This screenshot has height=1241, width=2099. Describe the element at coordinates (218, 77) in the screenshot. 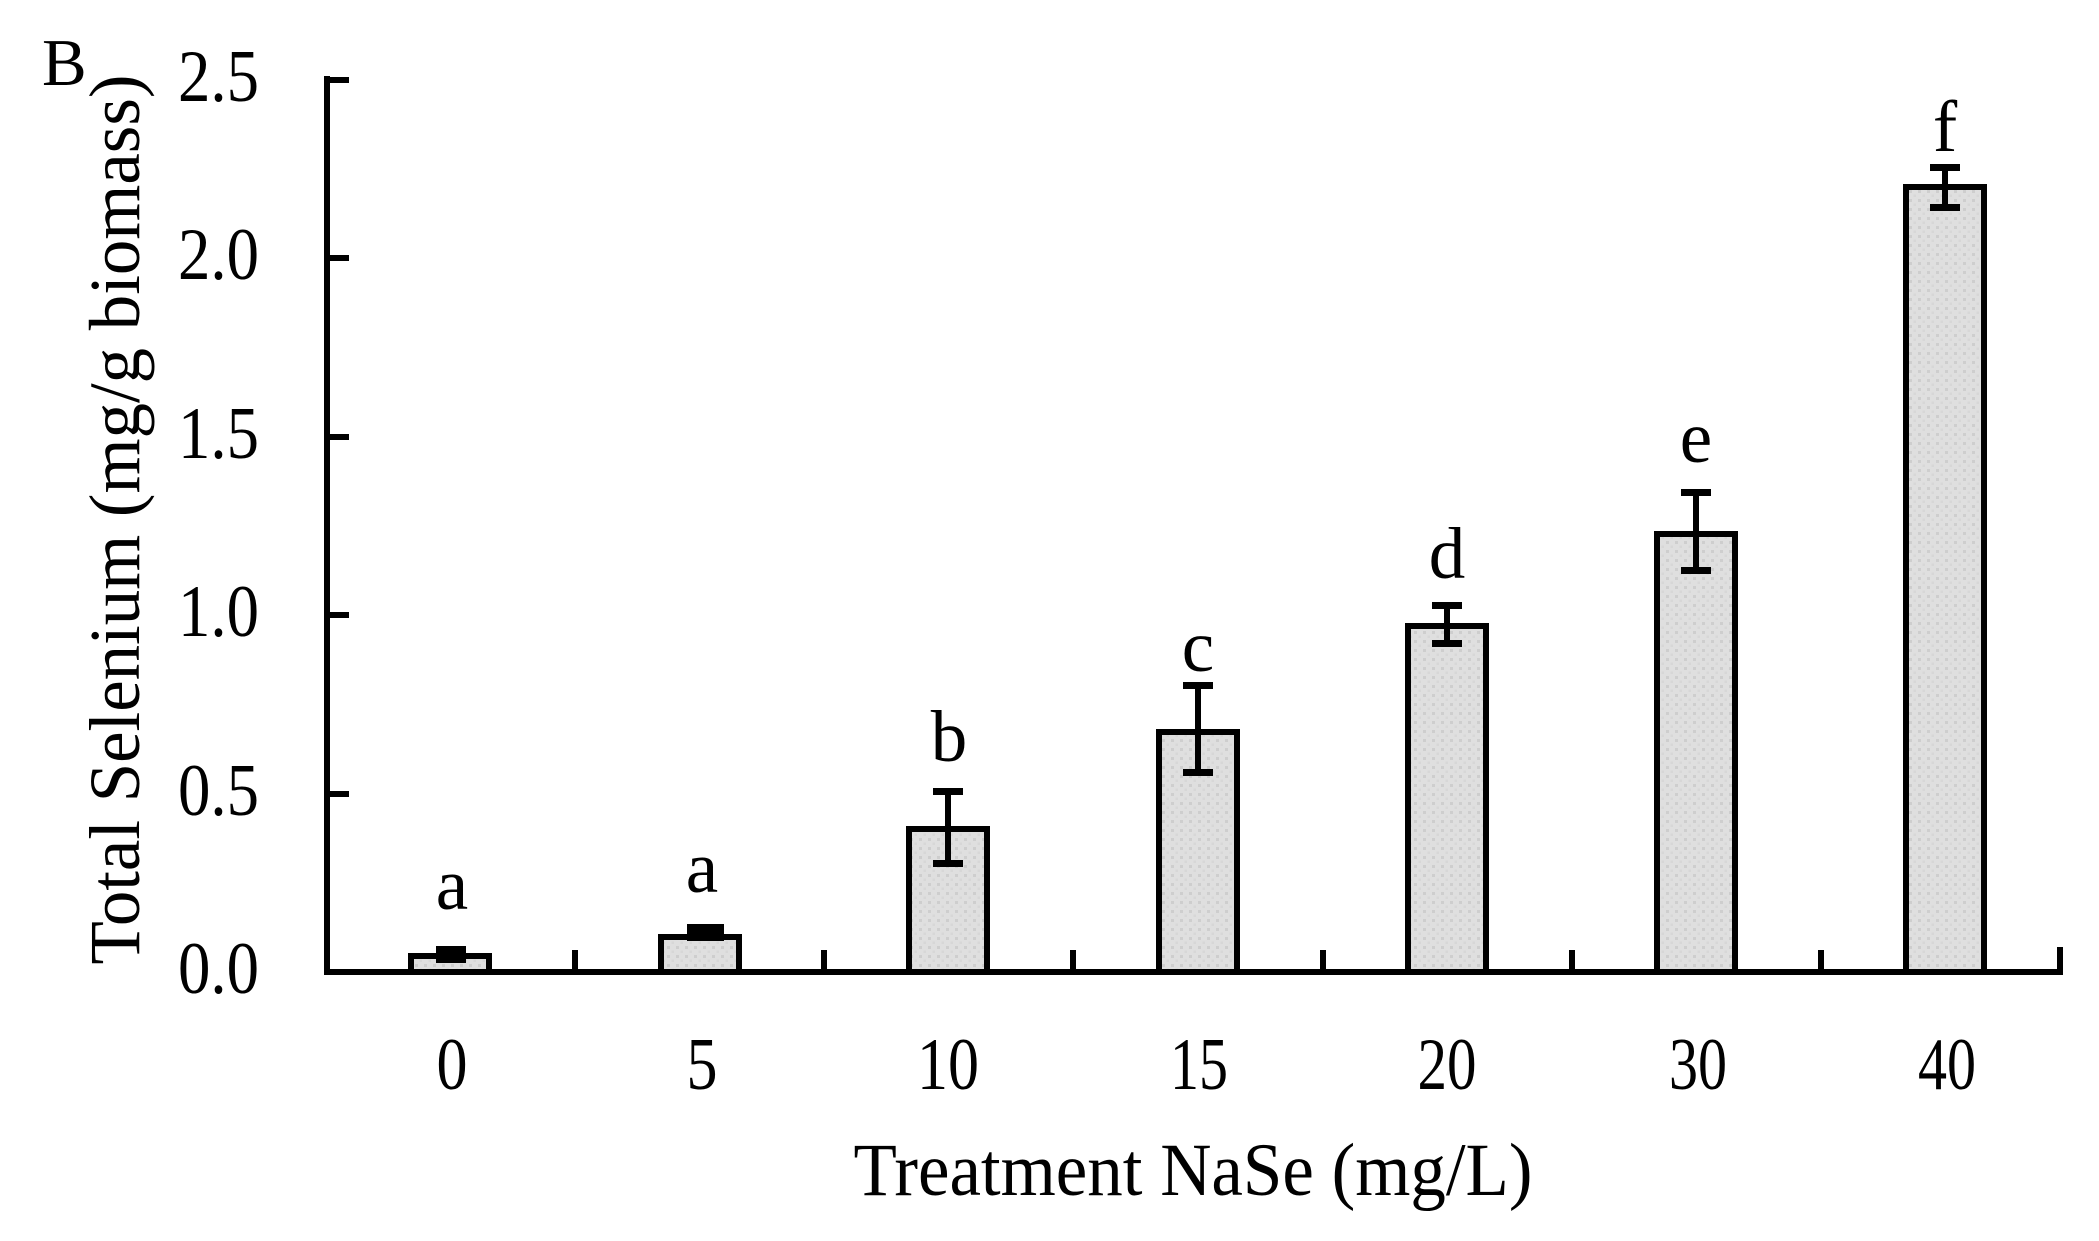

I see `svg-text: 2.5` at that location.